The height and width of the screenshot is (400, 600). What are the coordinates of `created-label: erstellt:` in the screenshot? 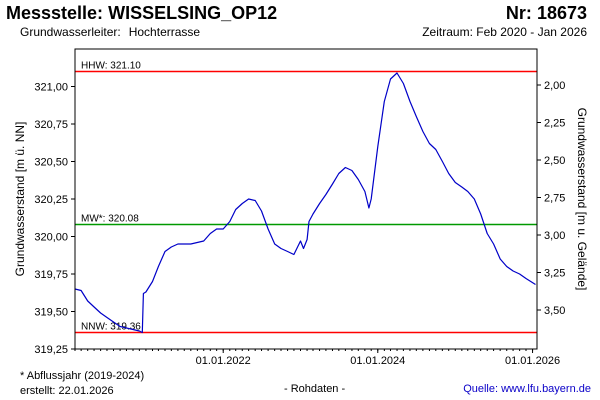 It's located at (38, 391).